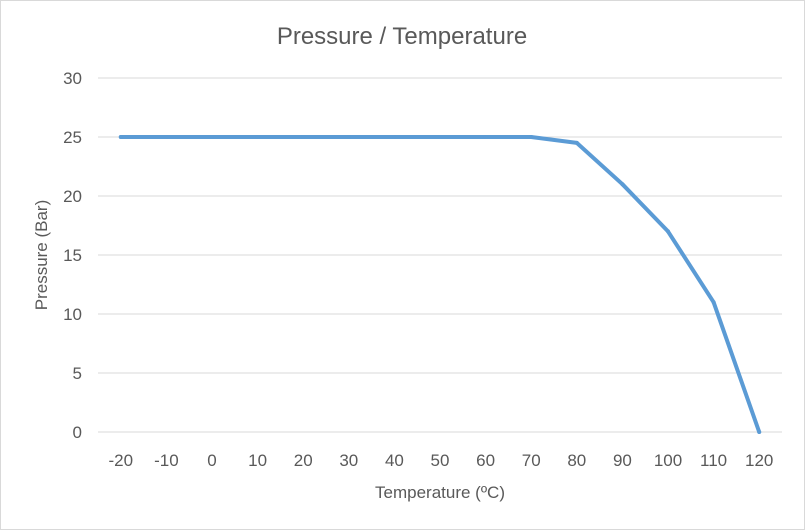  Describe the element at coordinates (713, 460) in the screenshot. I see `x-tick-label: 110` at that location.